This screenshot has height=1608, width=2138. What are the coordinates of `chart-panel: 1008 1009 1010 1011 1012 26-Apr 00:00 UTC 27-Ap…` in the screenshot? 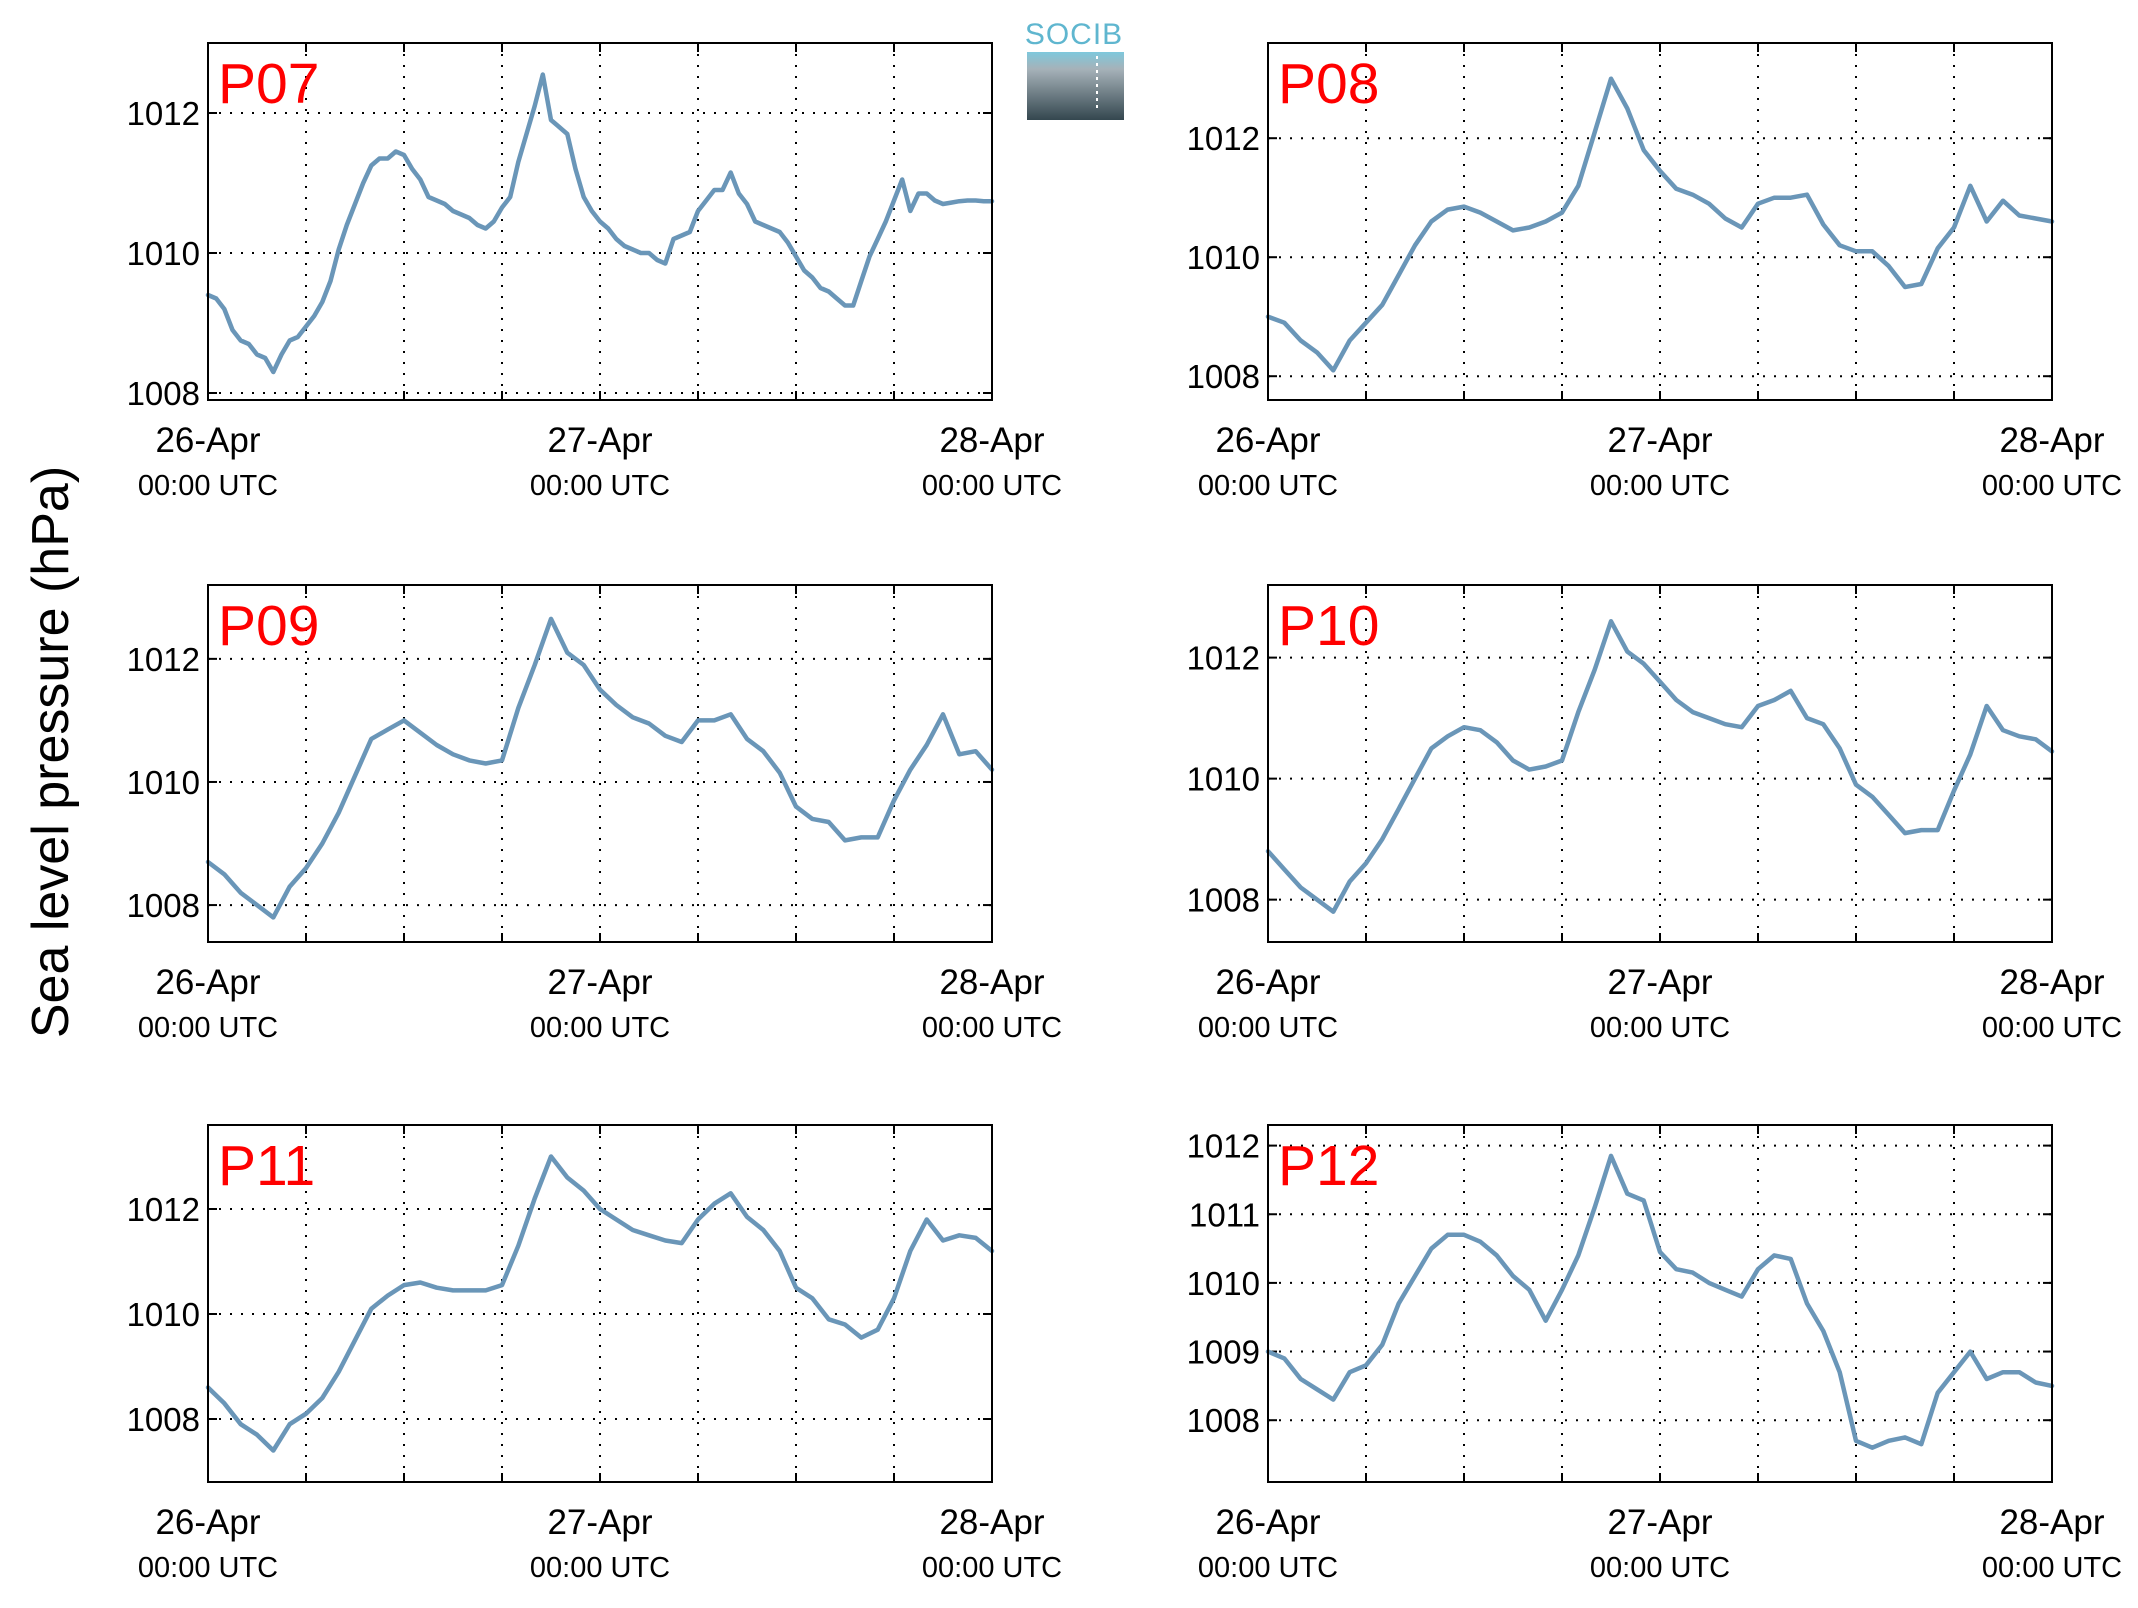 It's located at (1654, 1354).